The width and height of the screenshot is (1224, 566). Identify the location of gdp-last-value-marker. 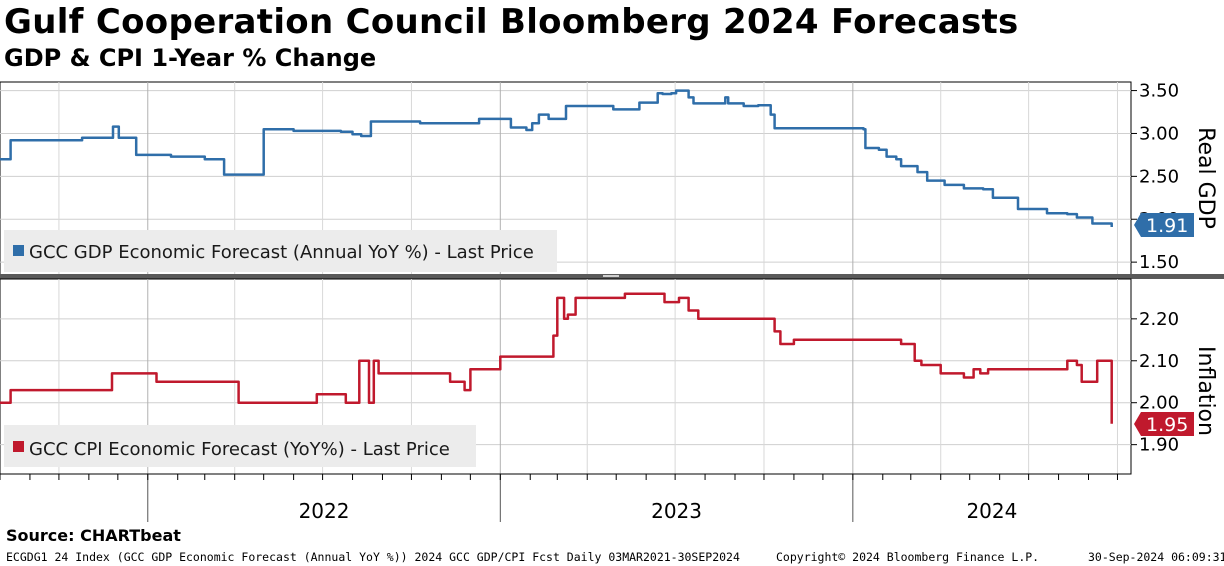
(1164, 225).